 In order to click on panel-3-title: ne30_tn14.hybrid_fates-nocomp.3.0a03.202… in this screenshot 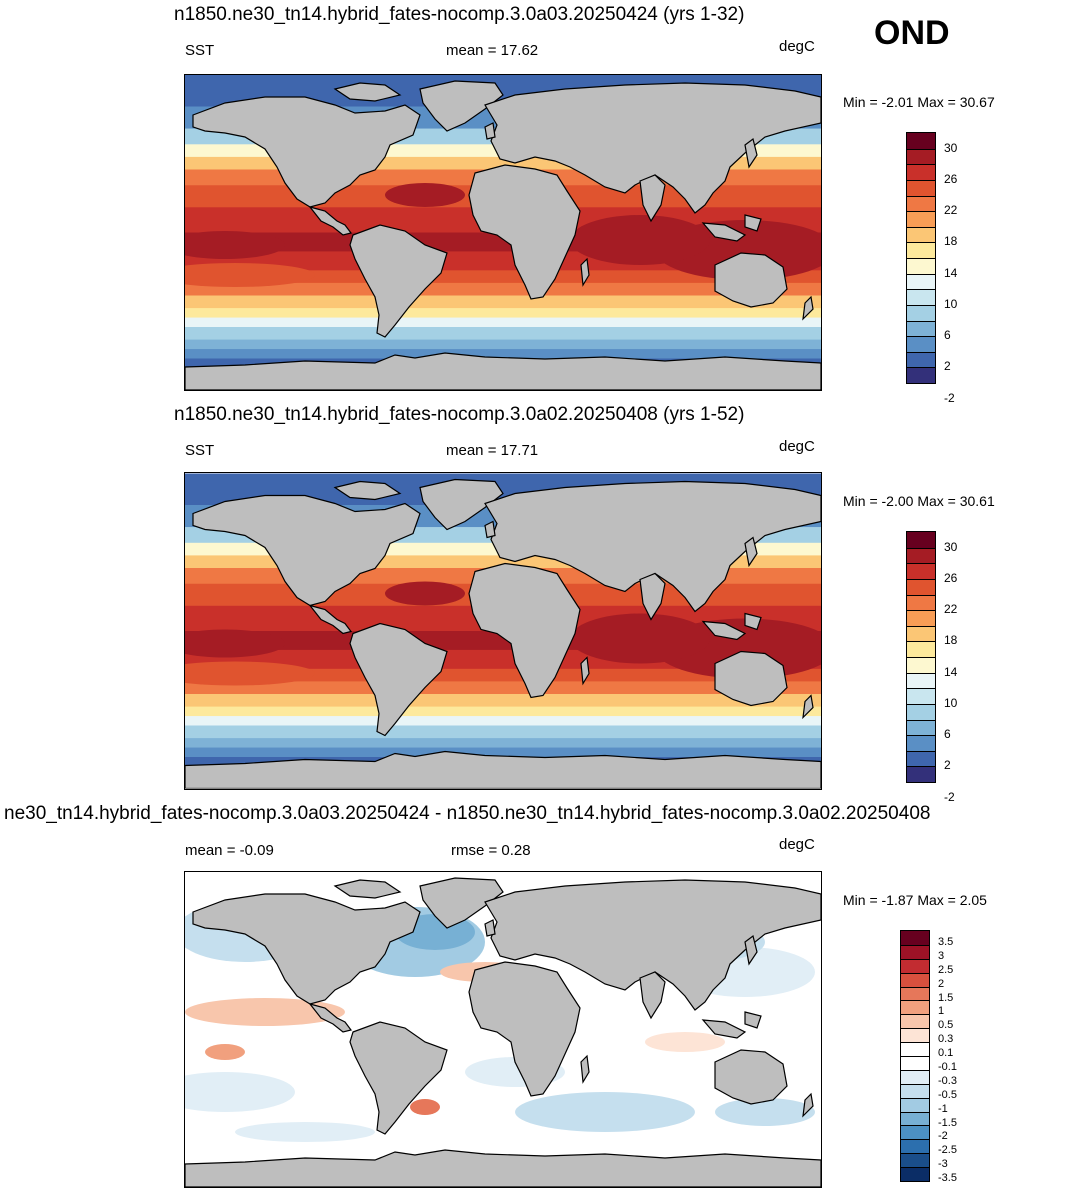, I will do `click(467, 813)`.